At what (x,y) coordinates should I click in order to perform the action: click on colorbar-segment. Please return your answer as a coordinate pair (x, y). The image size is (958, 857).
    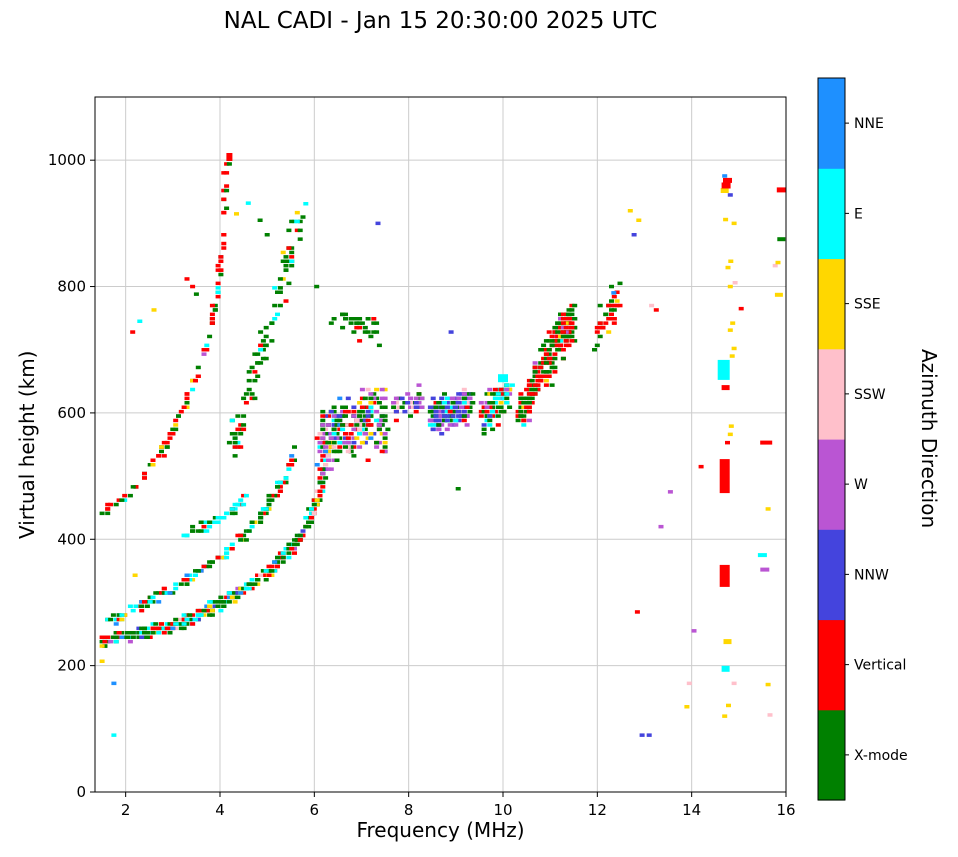
    Looking at the image, I should click on (831, 484).